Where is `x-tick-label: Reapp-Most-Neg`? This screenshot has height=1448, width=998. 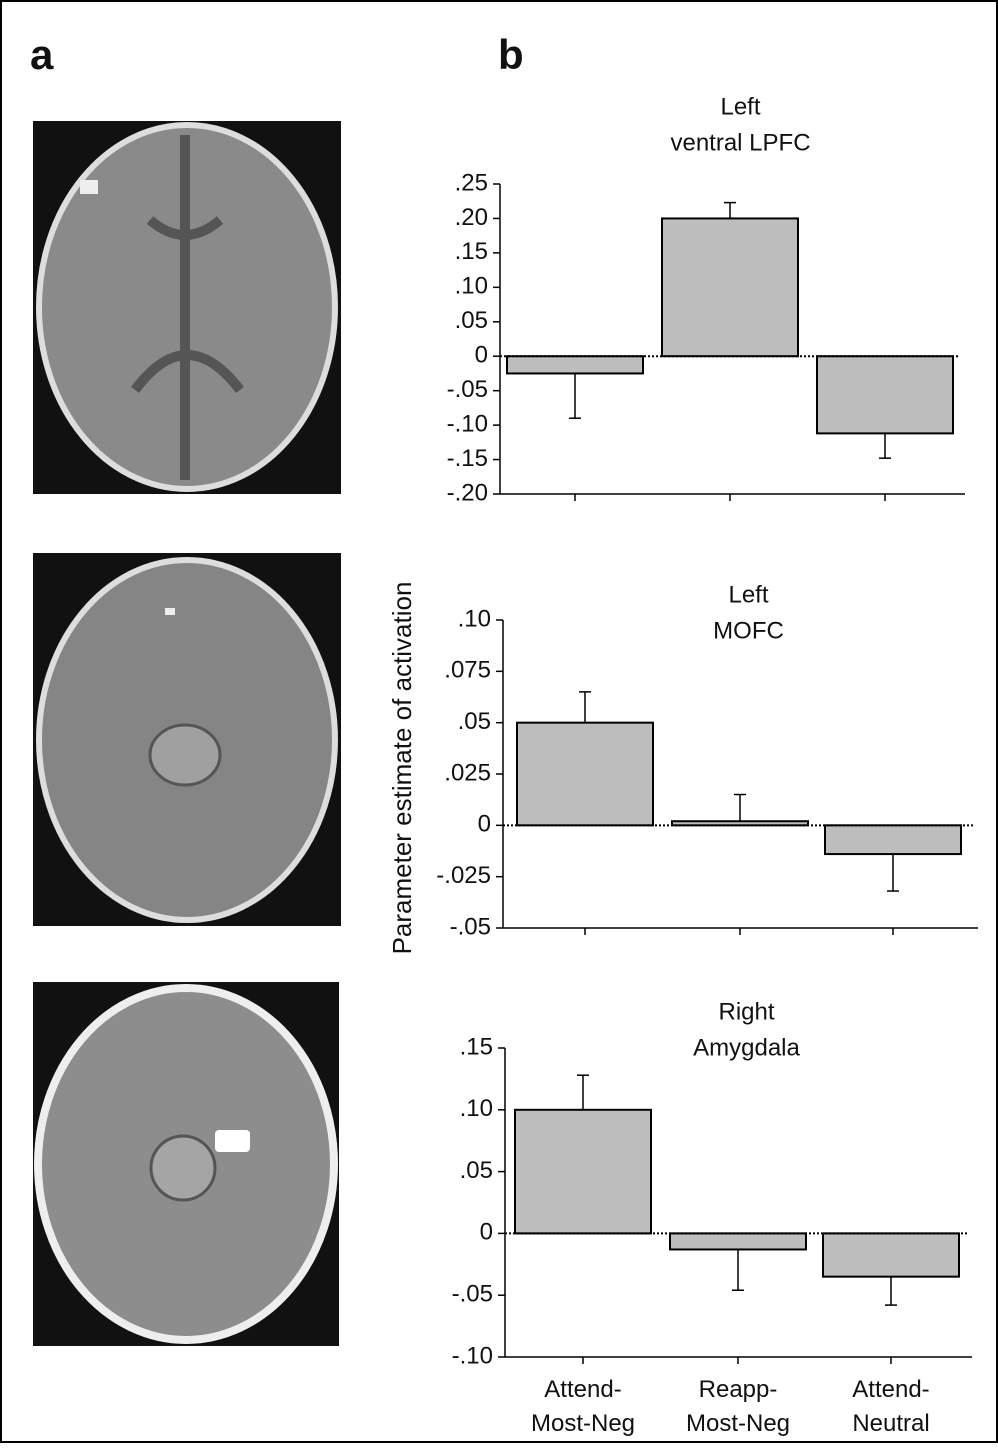 x-tick-label: Reapp-Most-Neg is located at coordinates (738, 1406).